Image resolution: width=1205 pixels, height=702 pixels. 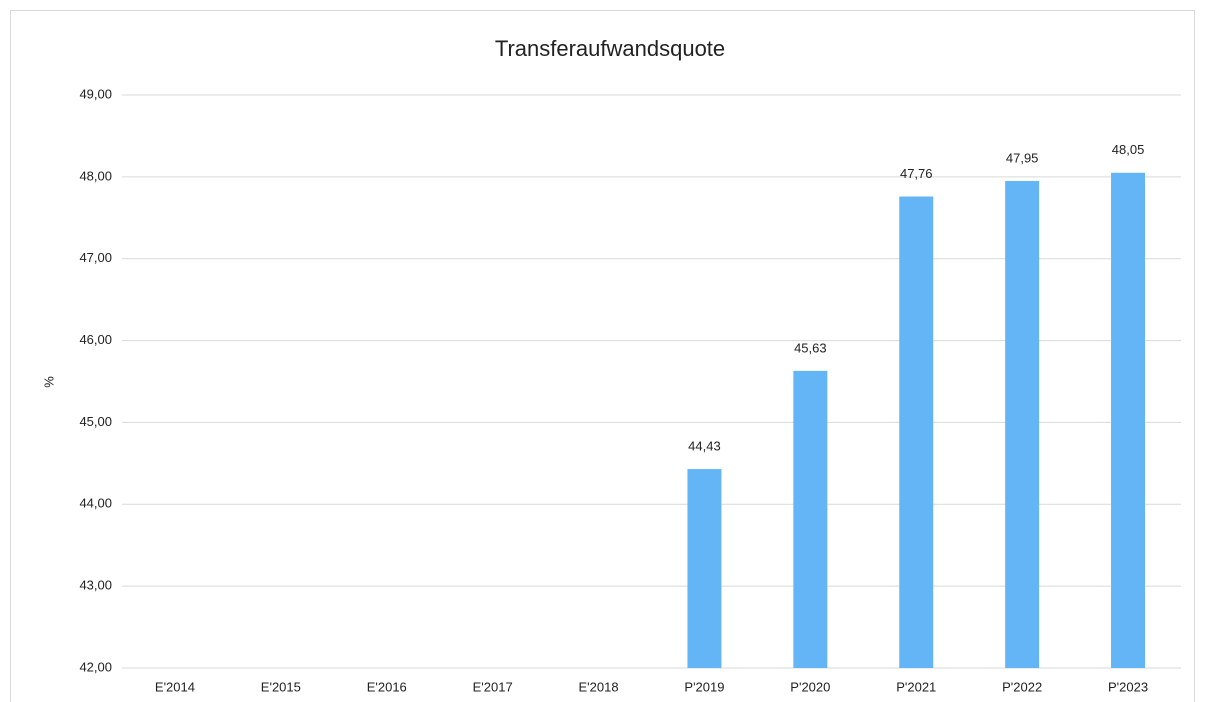 I want to click on data-label: 48,05, so click(x=1128, y=149).